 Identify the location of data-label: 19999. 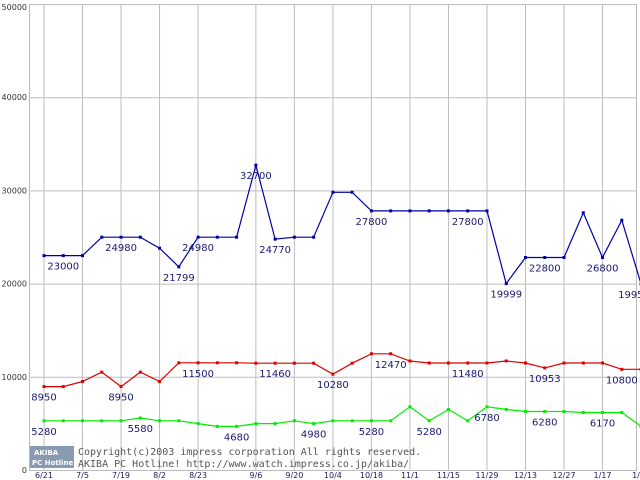
(506, 295).